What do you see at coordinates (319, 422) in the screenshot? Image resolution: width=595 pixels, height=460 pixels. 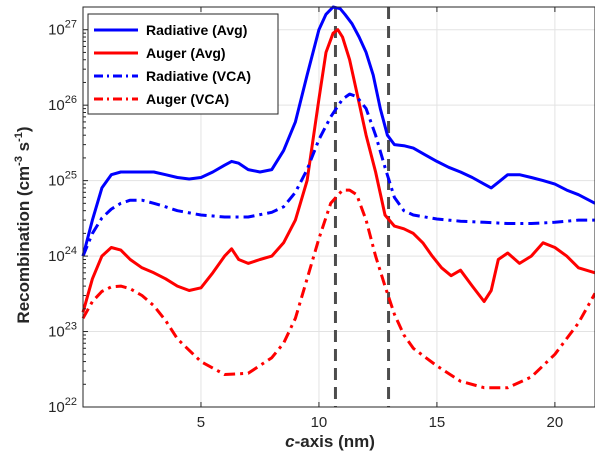 I see `x-tick-label: 10` at bounding box center [319, 422].